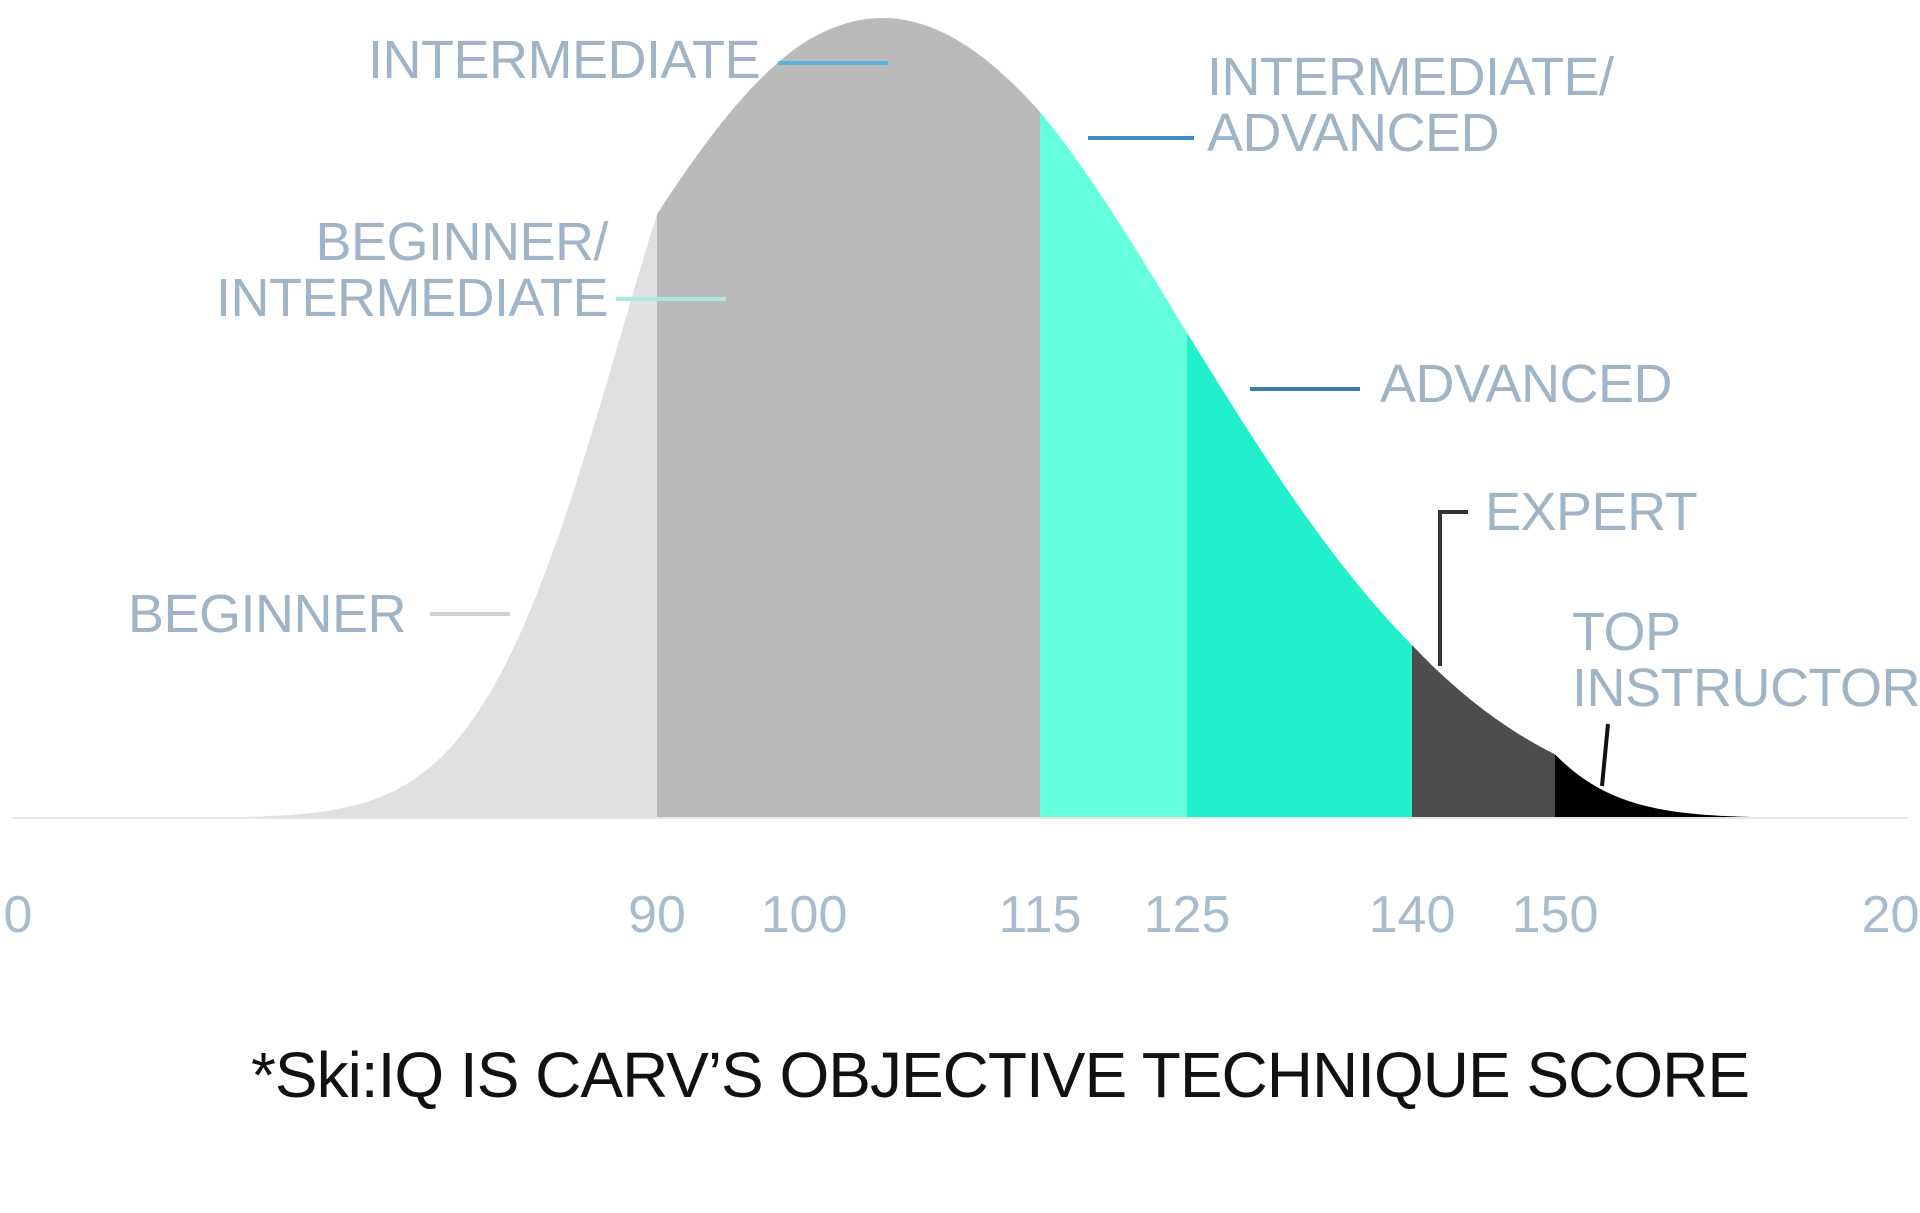 The image size is (1920, 1213). I want to click on tick-label-3: 115, so click(1040, 915).